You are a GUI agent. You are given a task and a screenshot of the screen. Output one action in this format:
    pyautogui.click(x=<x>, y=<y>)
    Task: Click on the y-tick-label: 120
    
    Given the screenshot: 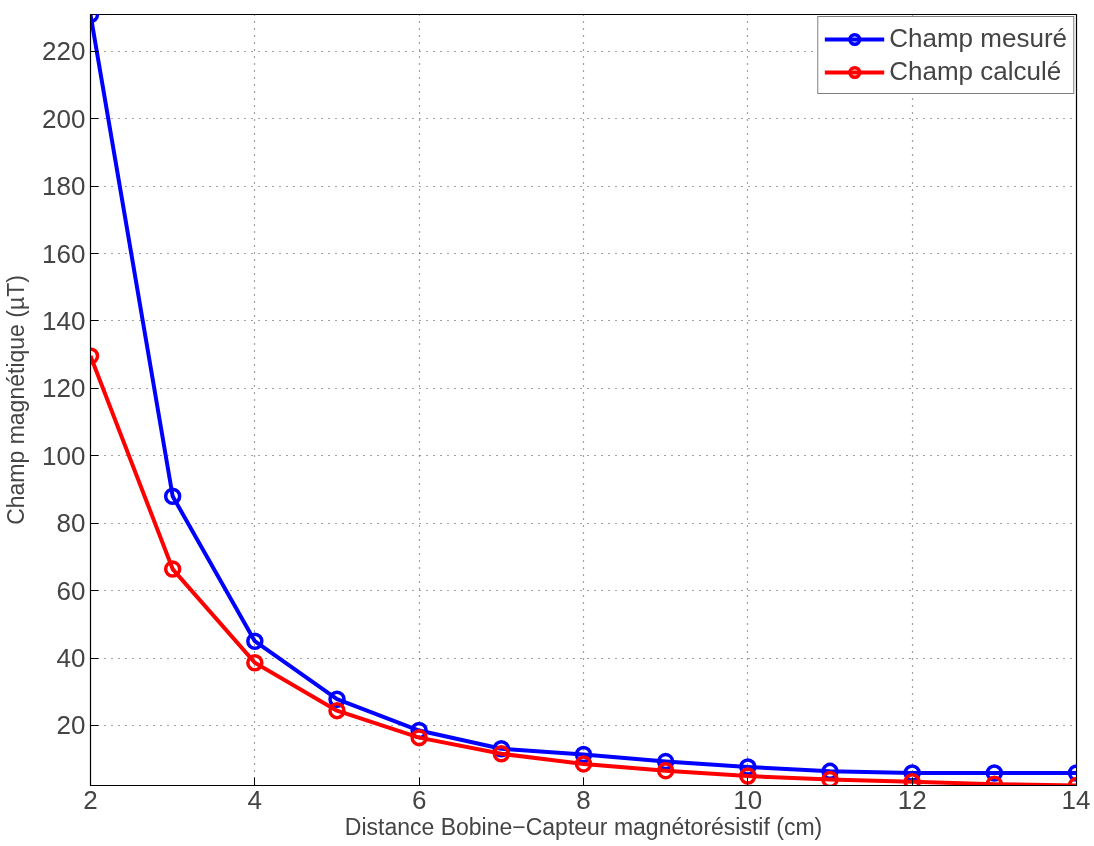 What is the action you would take?
    pyautogui.click(x=64, y=388)
    